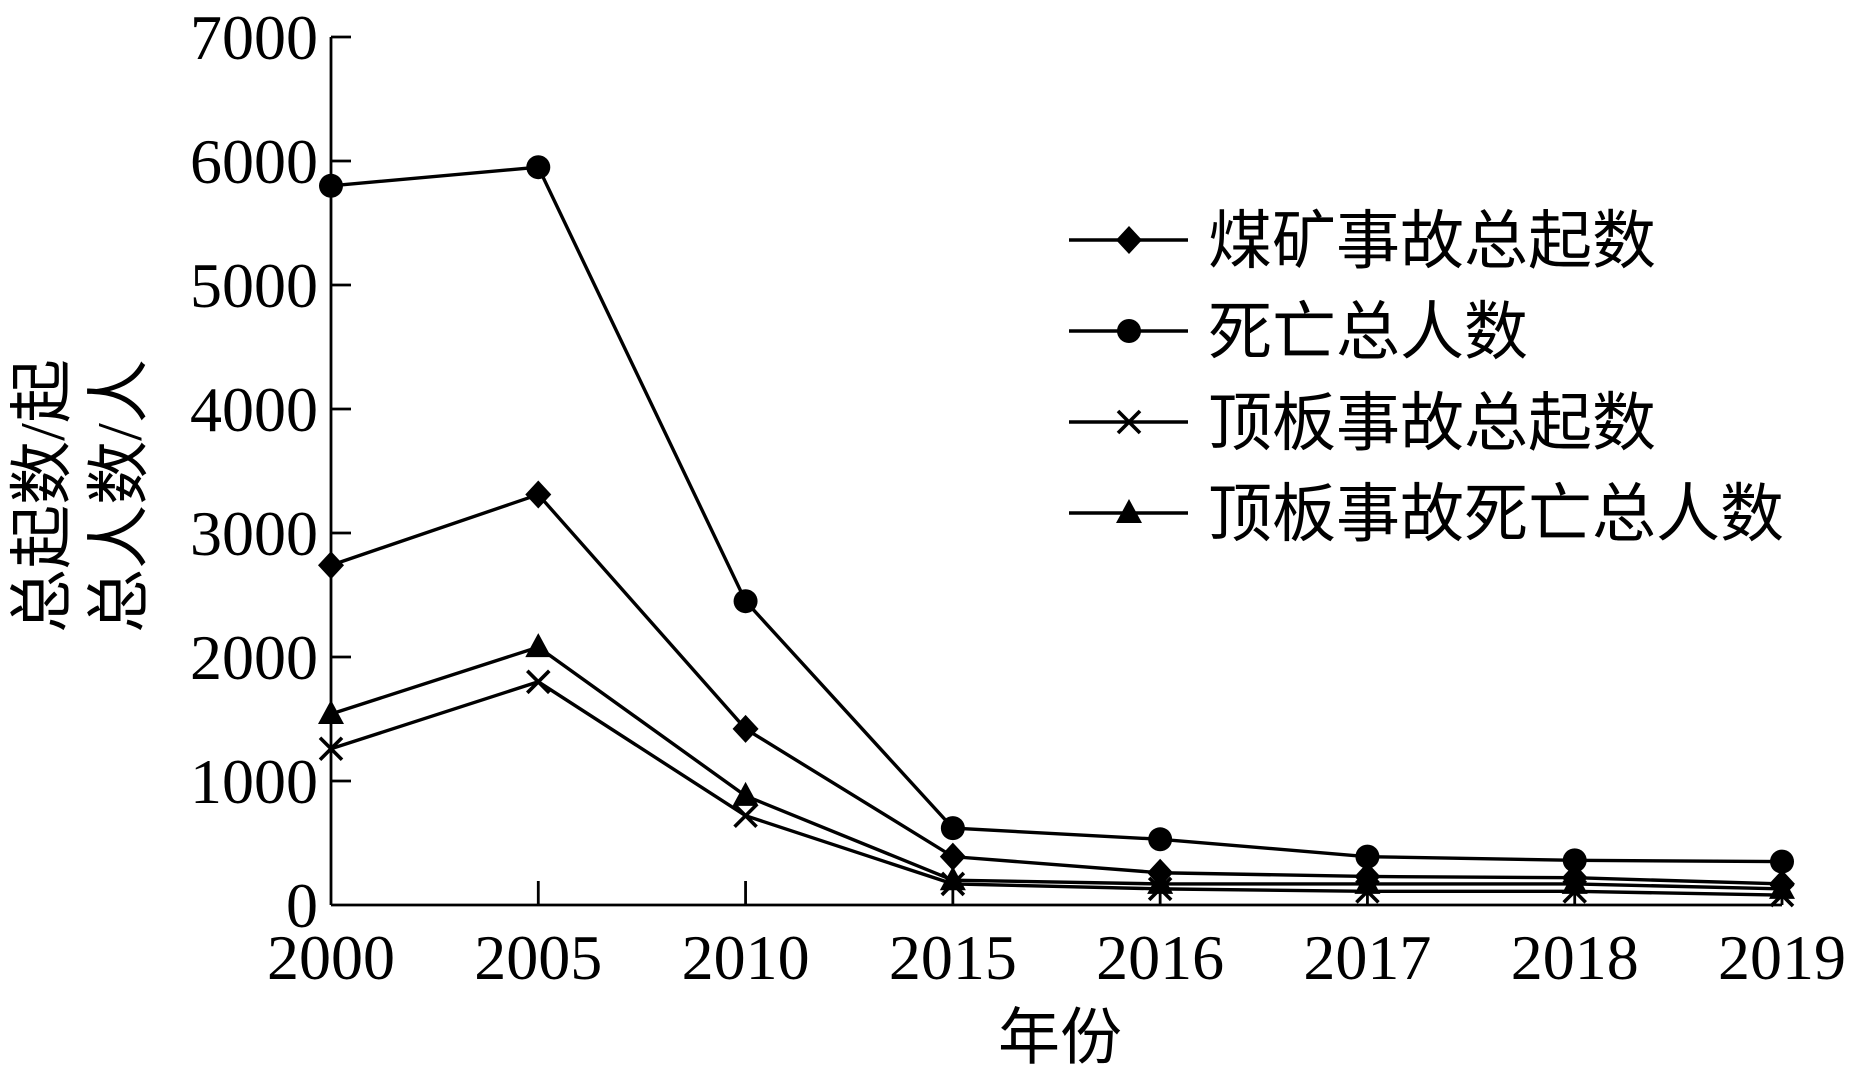 Image resolution: width=1853 pixels, height=1069 pixels. What do you see at coordinates (254, 657) in the screenshot?
I see `y-tick-label: 2000` at bounding box center [254, 657].